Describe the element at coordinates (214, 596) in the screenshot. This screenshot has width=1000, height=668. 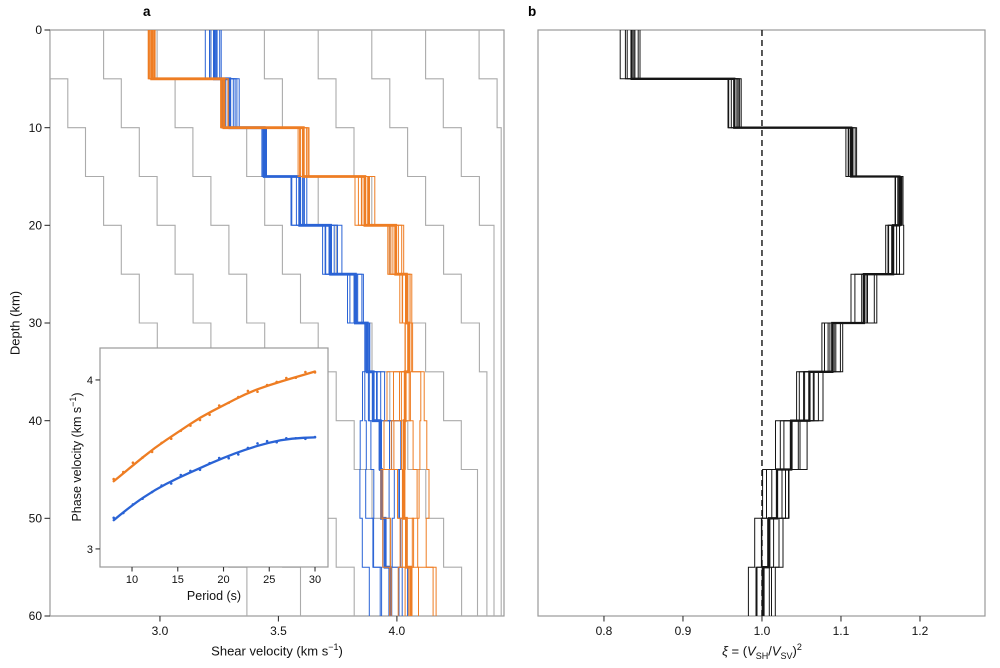
I see `inset-xaxis-label: Period (s)` at that location.